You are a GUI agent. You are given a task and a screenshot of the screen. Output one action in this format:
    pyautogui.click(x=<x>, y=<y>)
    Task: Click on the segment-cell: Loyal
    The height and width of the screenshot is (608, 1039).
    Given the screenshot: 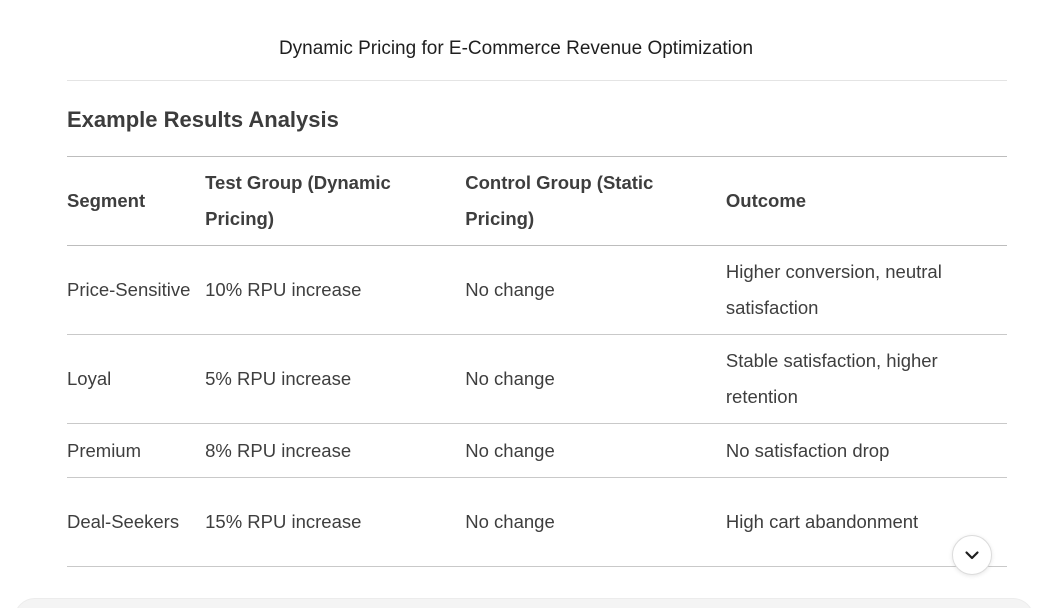 What is the action you would take?
    pyautogui.click(x=136, y=379)
    